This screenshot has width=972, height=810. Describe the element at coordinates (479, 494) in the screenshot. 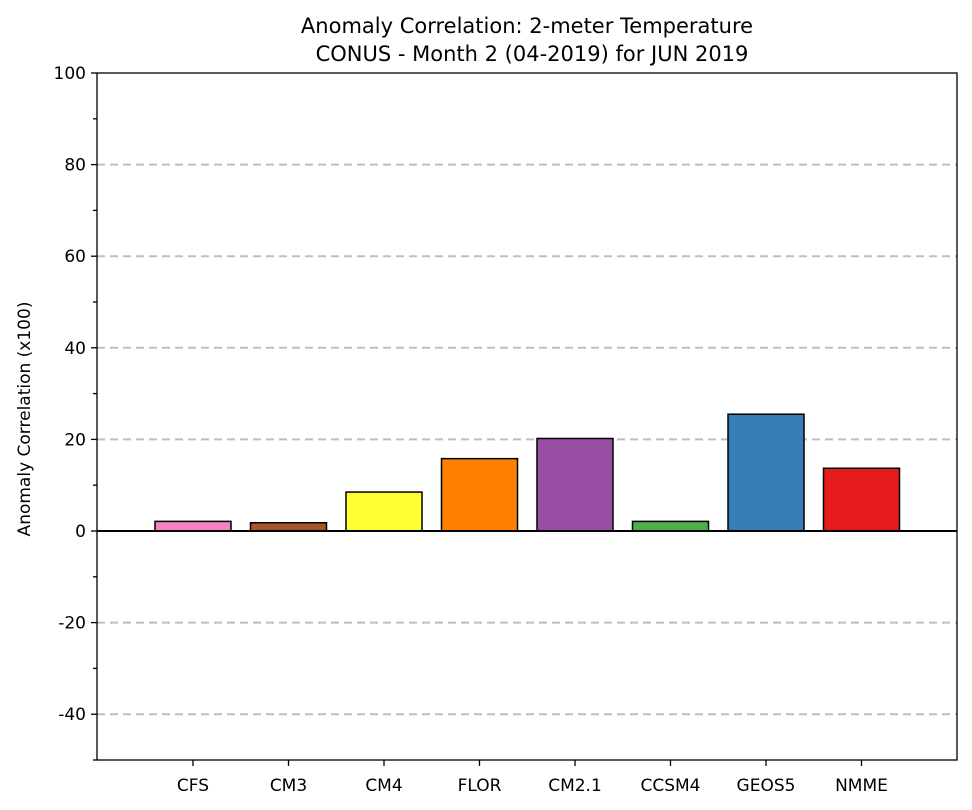

I see `bar-flor` at that location.